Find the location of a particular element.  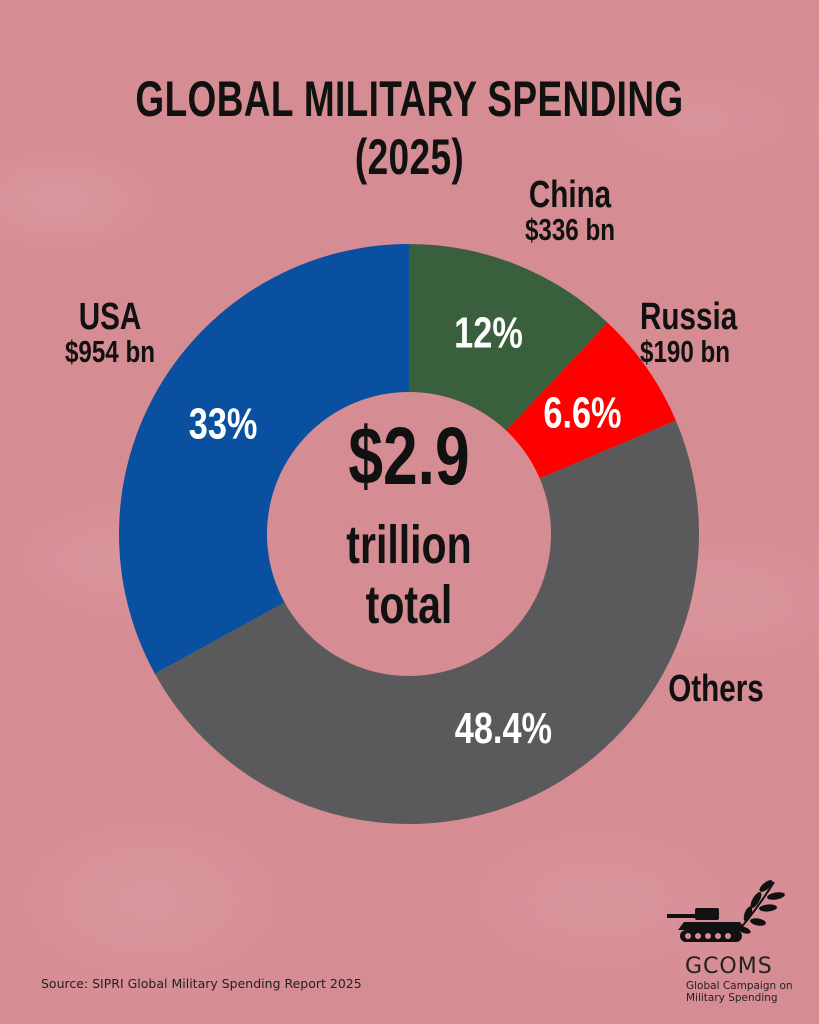

slice-russia-percent-label: 6.6% is located at coordinates (582, 412).